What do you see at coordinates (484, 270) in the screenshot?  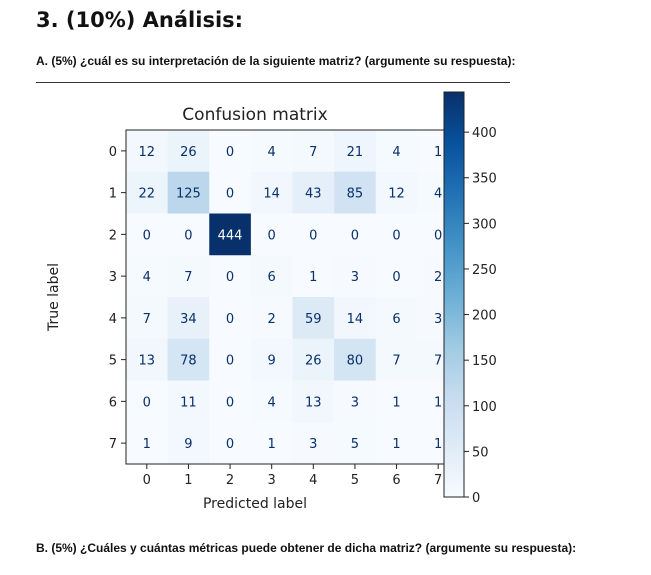 I see `colorbar-tick-label: 250` at bounding box center [484, 270].